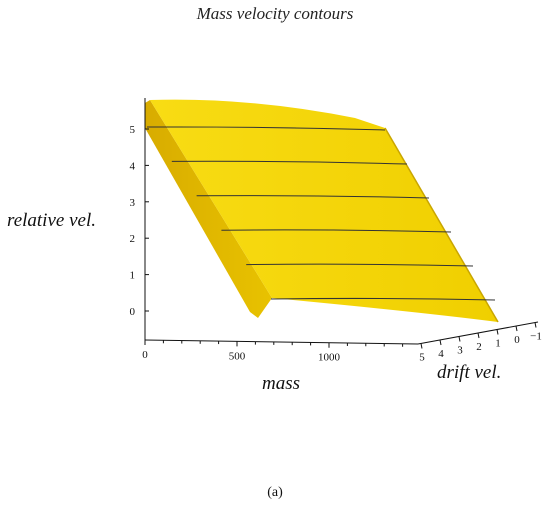 This screenshot has height=515, width=550. I want to click on z-tick-label: 5, so click(422, 358).